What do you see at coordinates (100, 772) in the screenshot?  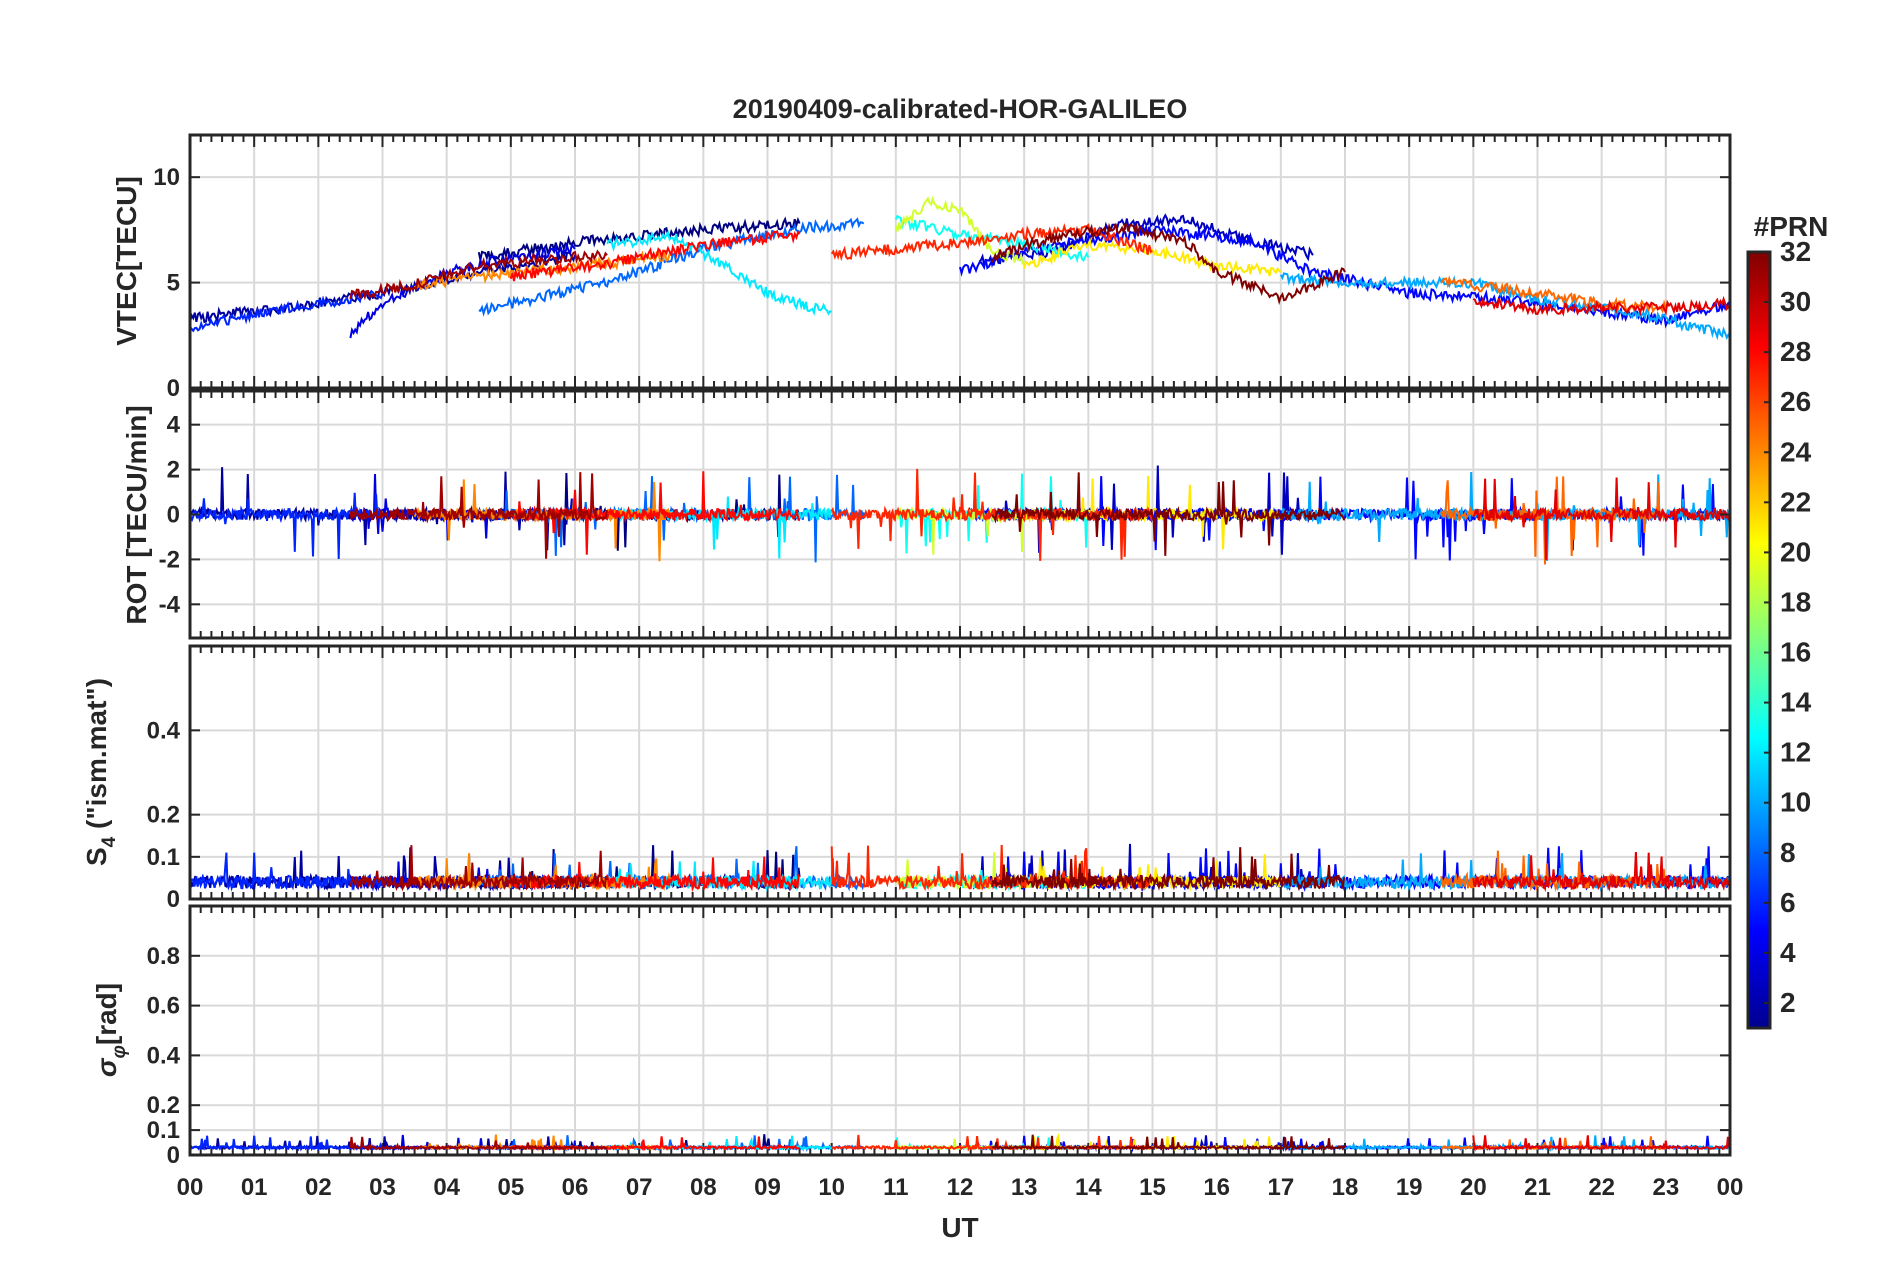 I see `s4-ylabel: S4 ("ism.mat")` at bounding box center [100, 772].